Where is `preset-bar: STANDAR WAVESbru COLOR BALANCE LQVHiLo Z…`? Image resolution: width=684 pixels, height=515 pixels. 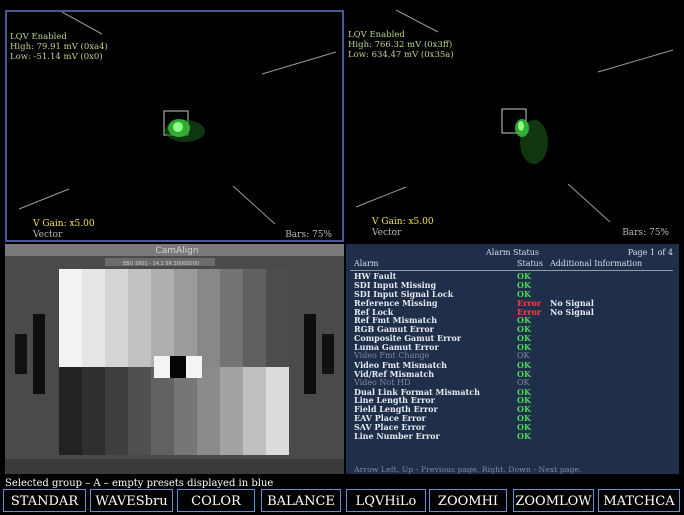
preset-bar: STANDAR WAVESbru COLOR BALANCE LQVHiLo Z… is located at coordinates (342, 502).